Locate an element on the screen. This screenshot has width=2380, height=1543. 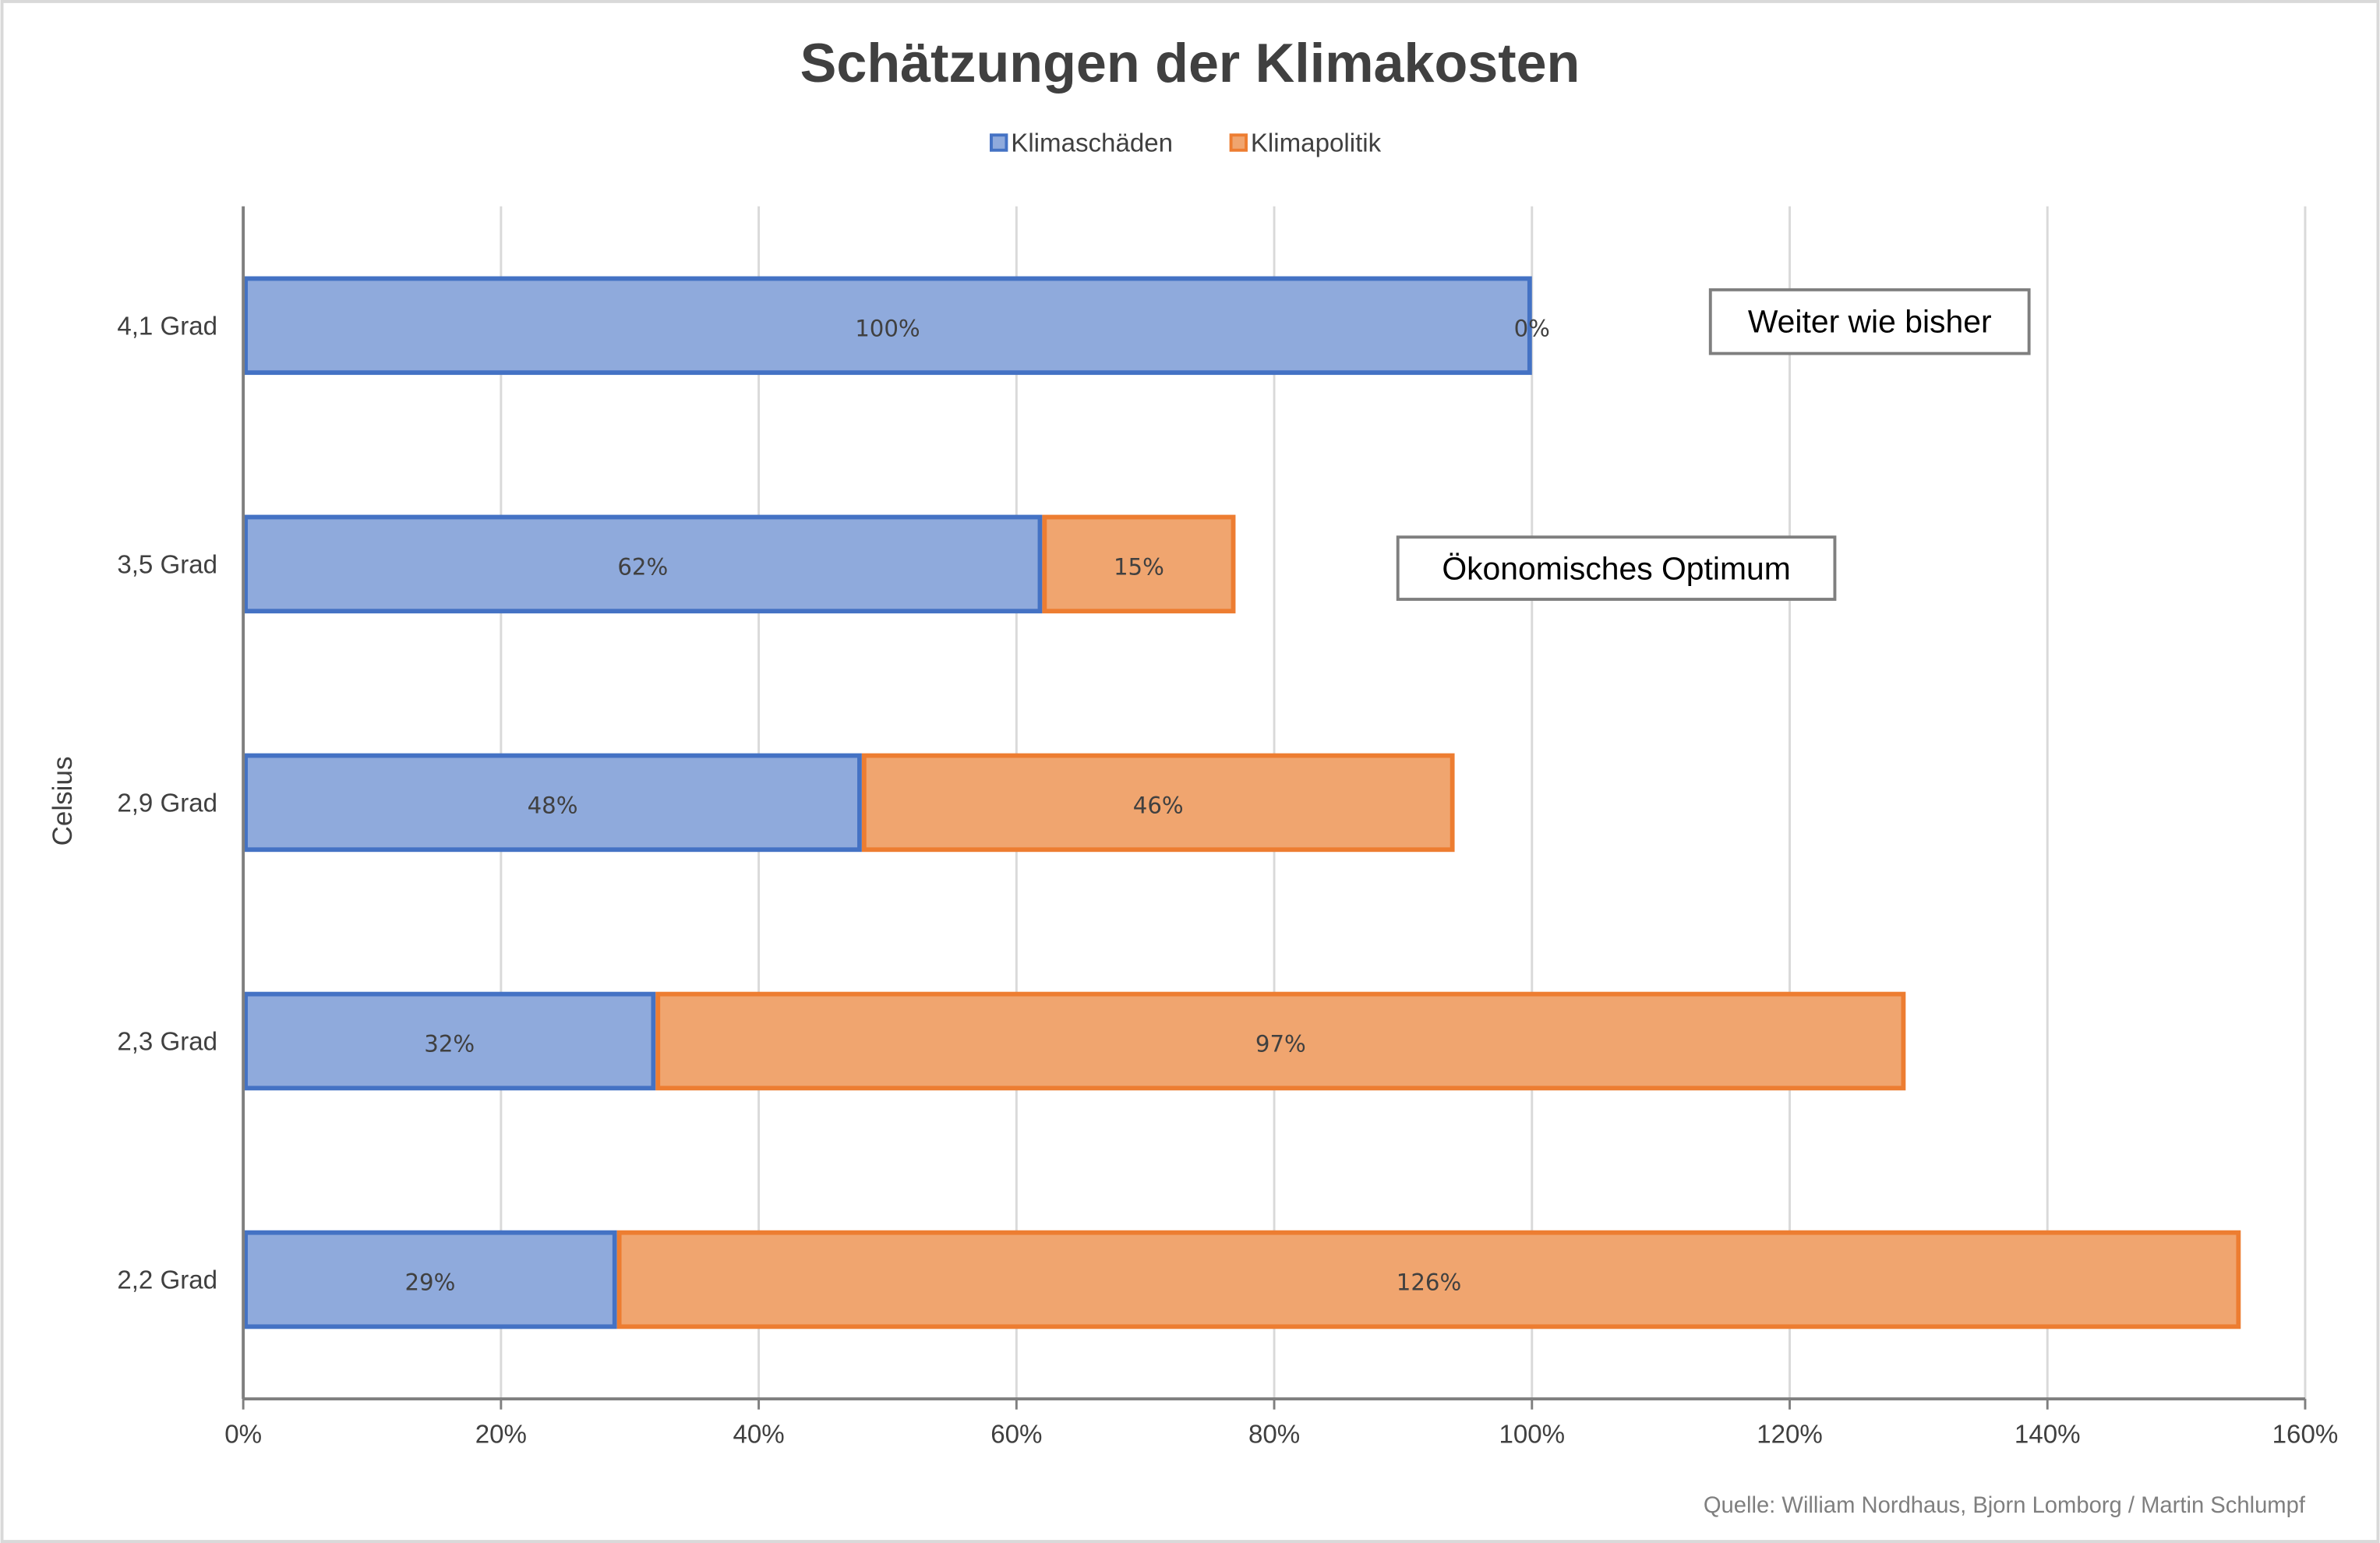
x-tick-label: 20% is located at coordinates (501, 1435).